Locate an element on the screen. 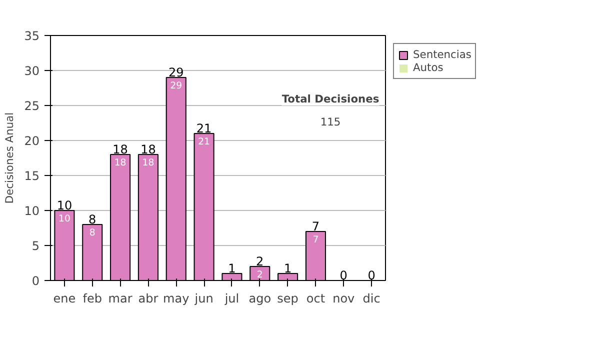 The height and width of the screenshot is (340, 600). legend-label: Sentencias is located at coordinates (442, 54).